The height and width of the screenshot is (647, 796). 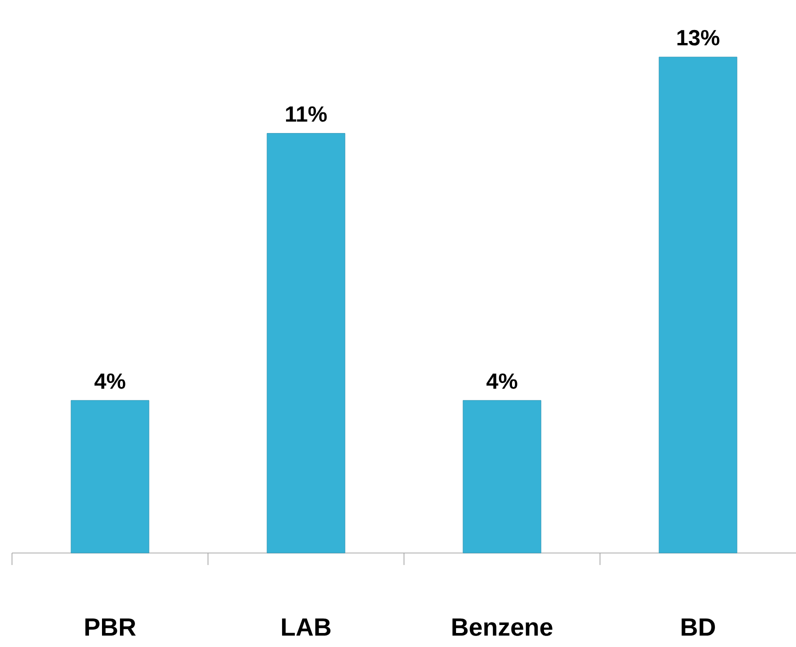 What do you see at coordinates (306, 627) in the screenshot?
I see `x-tick-label: LAB` at bounding box center [306, 627].